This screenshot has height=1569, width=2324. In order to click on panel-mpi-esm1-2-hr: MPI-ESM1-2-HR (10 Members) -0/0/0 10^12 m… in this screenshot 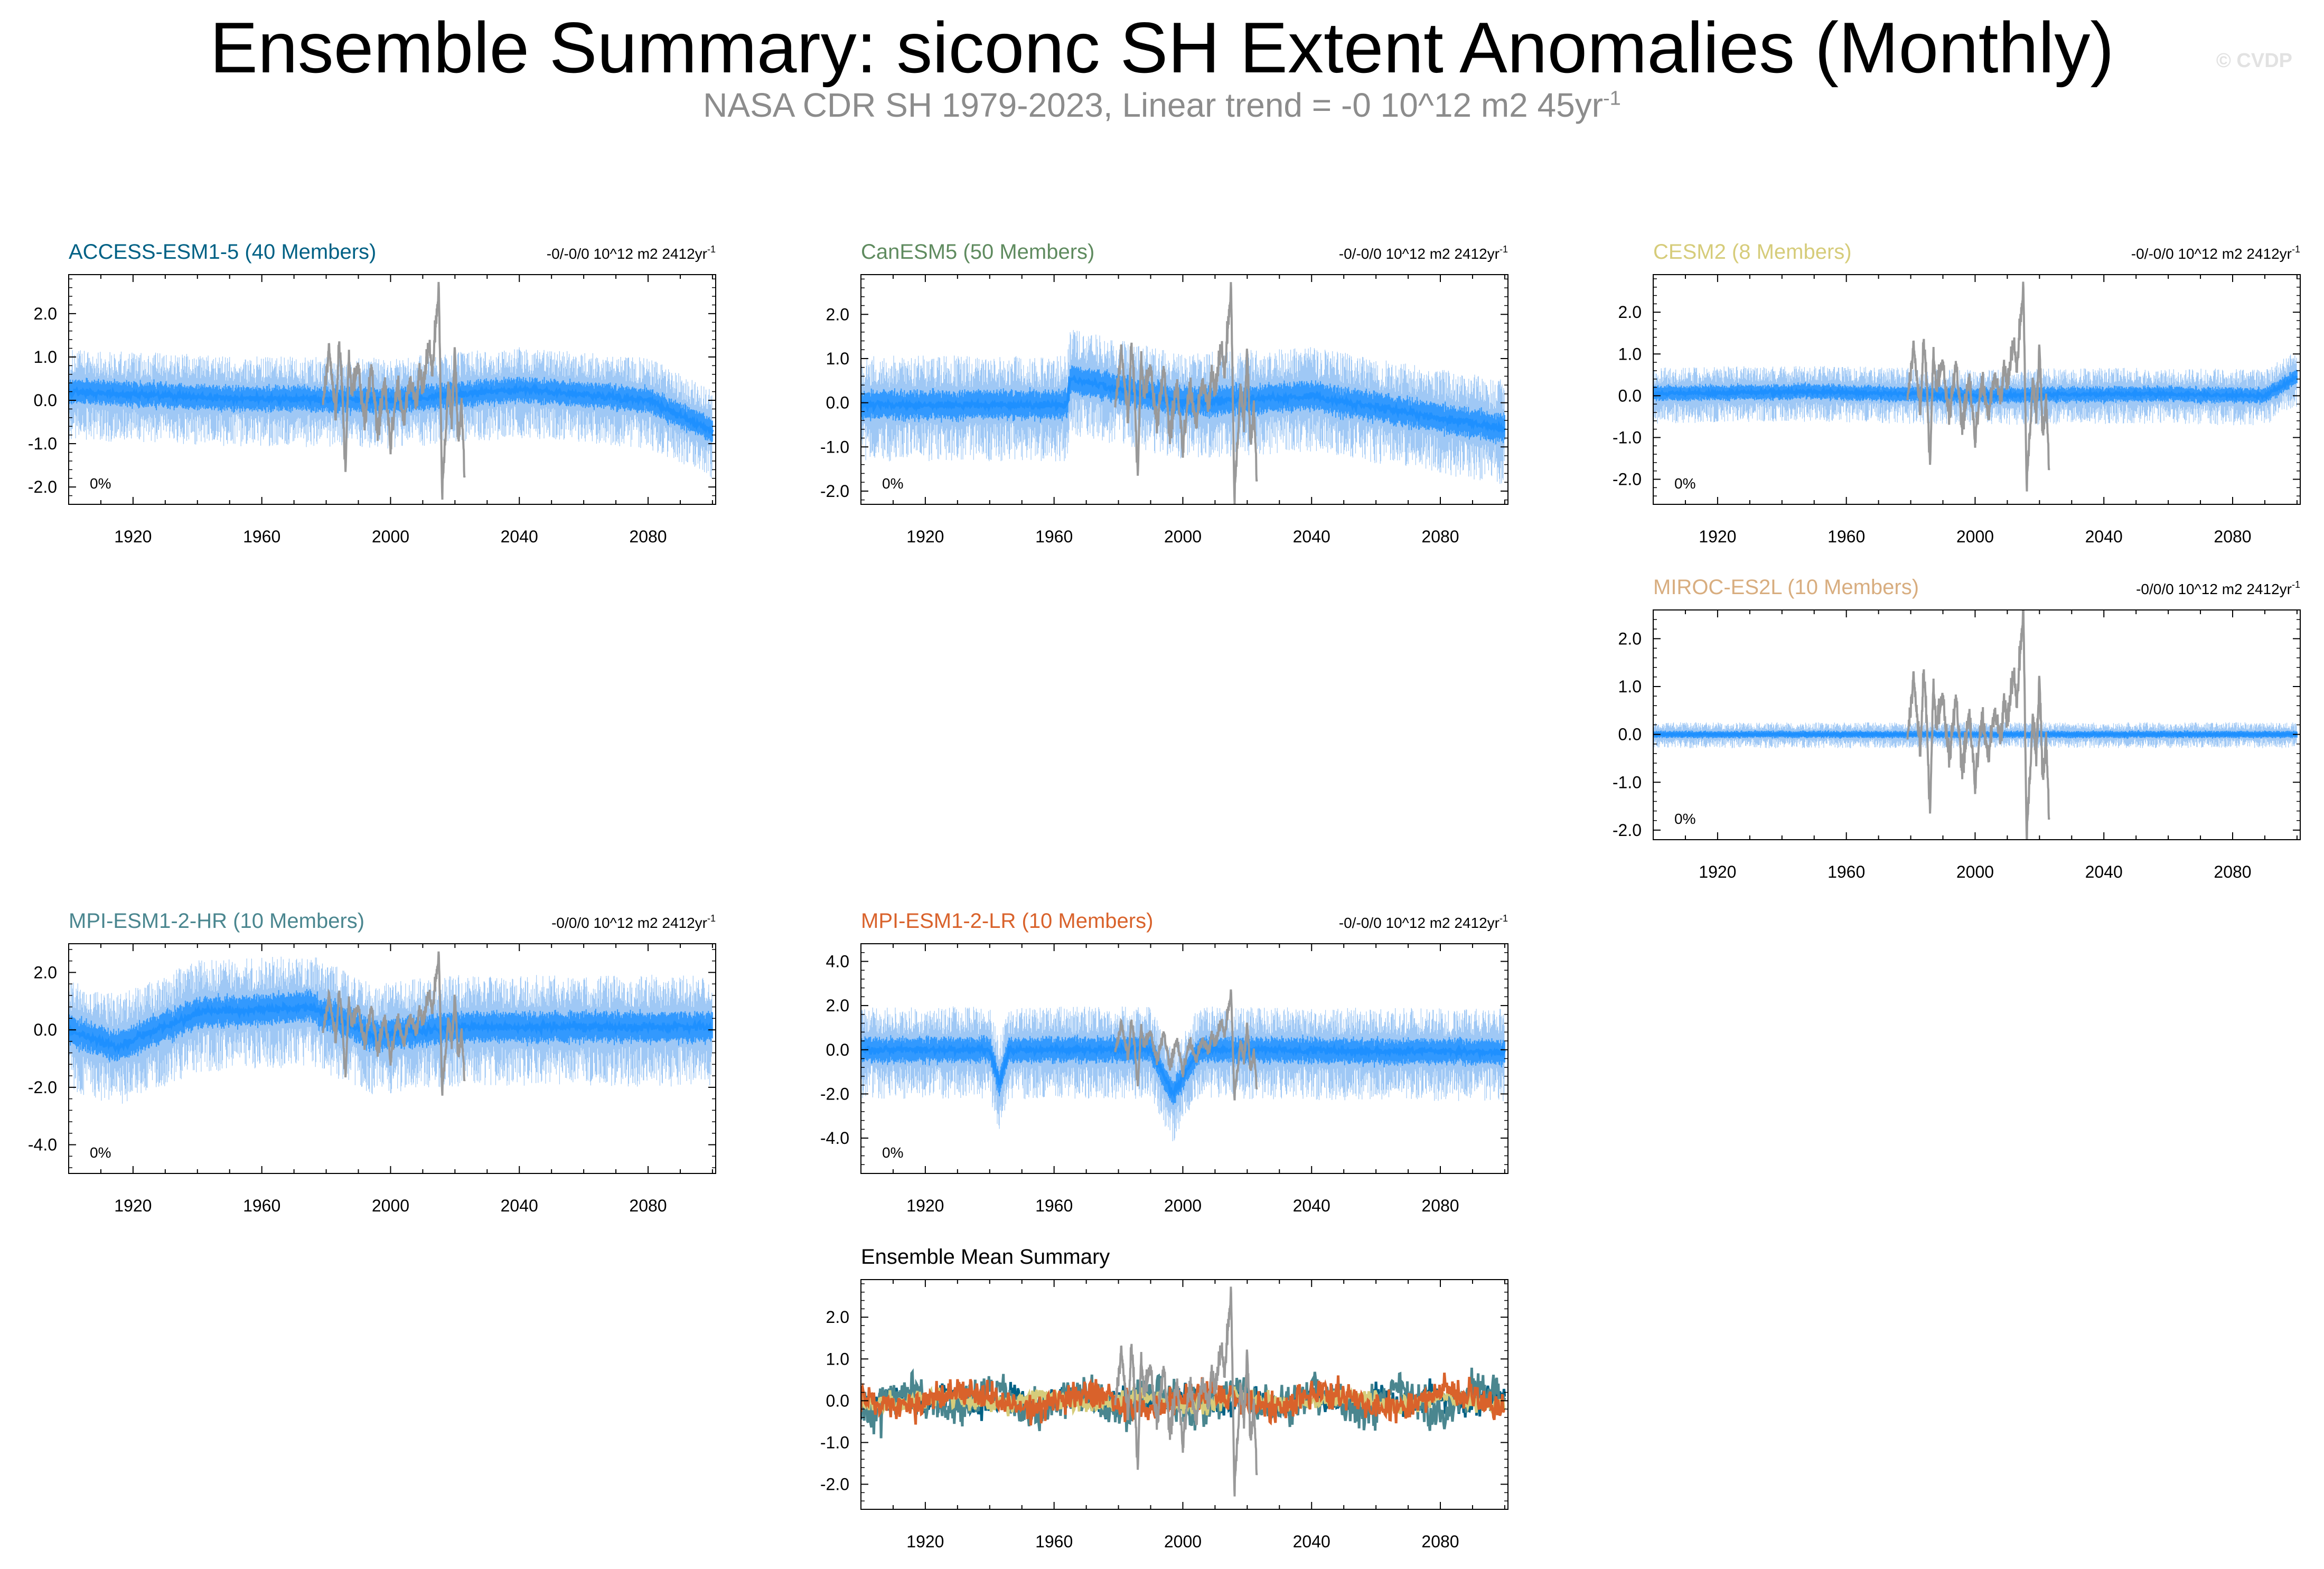, I will do `click(372, 1062)`.